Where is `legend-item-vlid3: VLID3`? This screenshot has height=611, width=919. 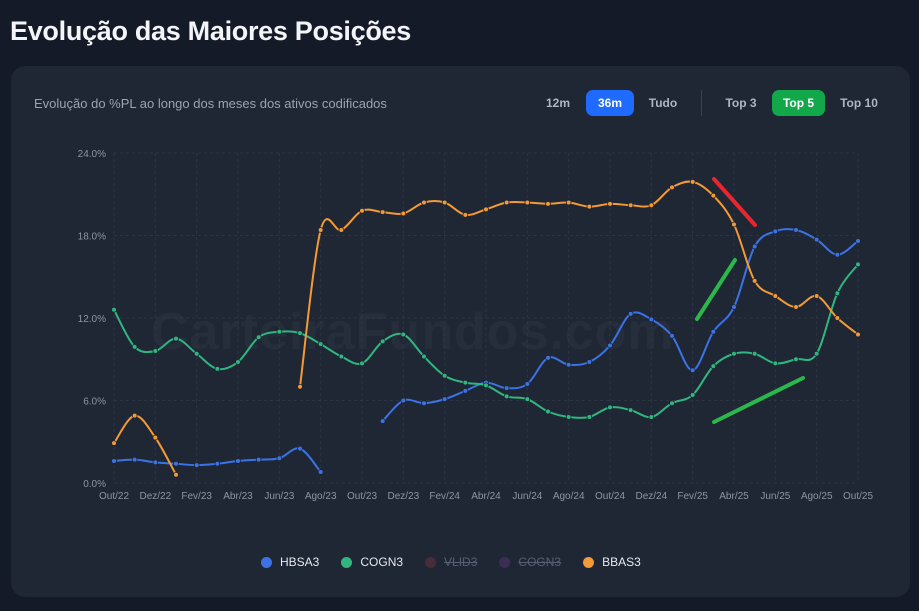 legend-item-vlid3: VLID3 is located at coordinates (451, 562).